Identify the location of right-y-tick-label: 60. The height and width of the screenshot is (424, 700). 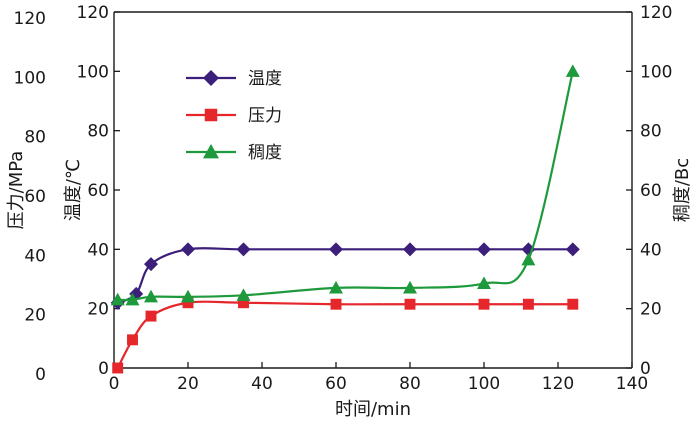
(651, 191).